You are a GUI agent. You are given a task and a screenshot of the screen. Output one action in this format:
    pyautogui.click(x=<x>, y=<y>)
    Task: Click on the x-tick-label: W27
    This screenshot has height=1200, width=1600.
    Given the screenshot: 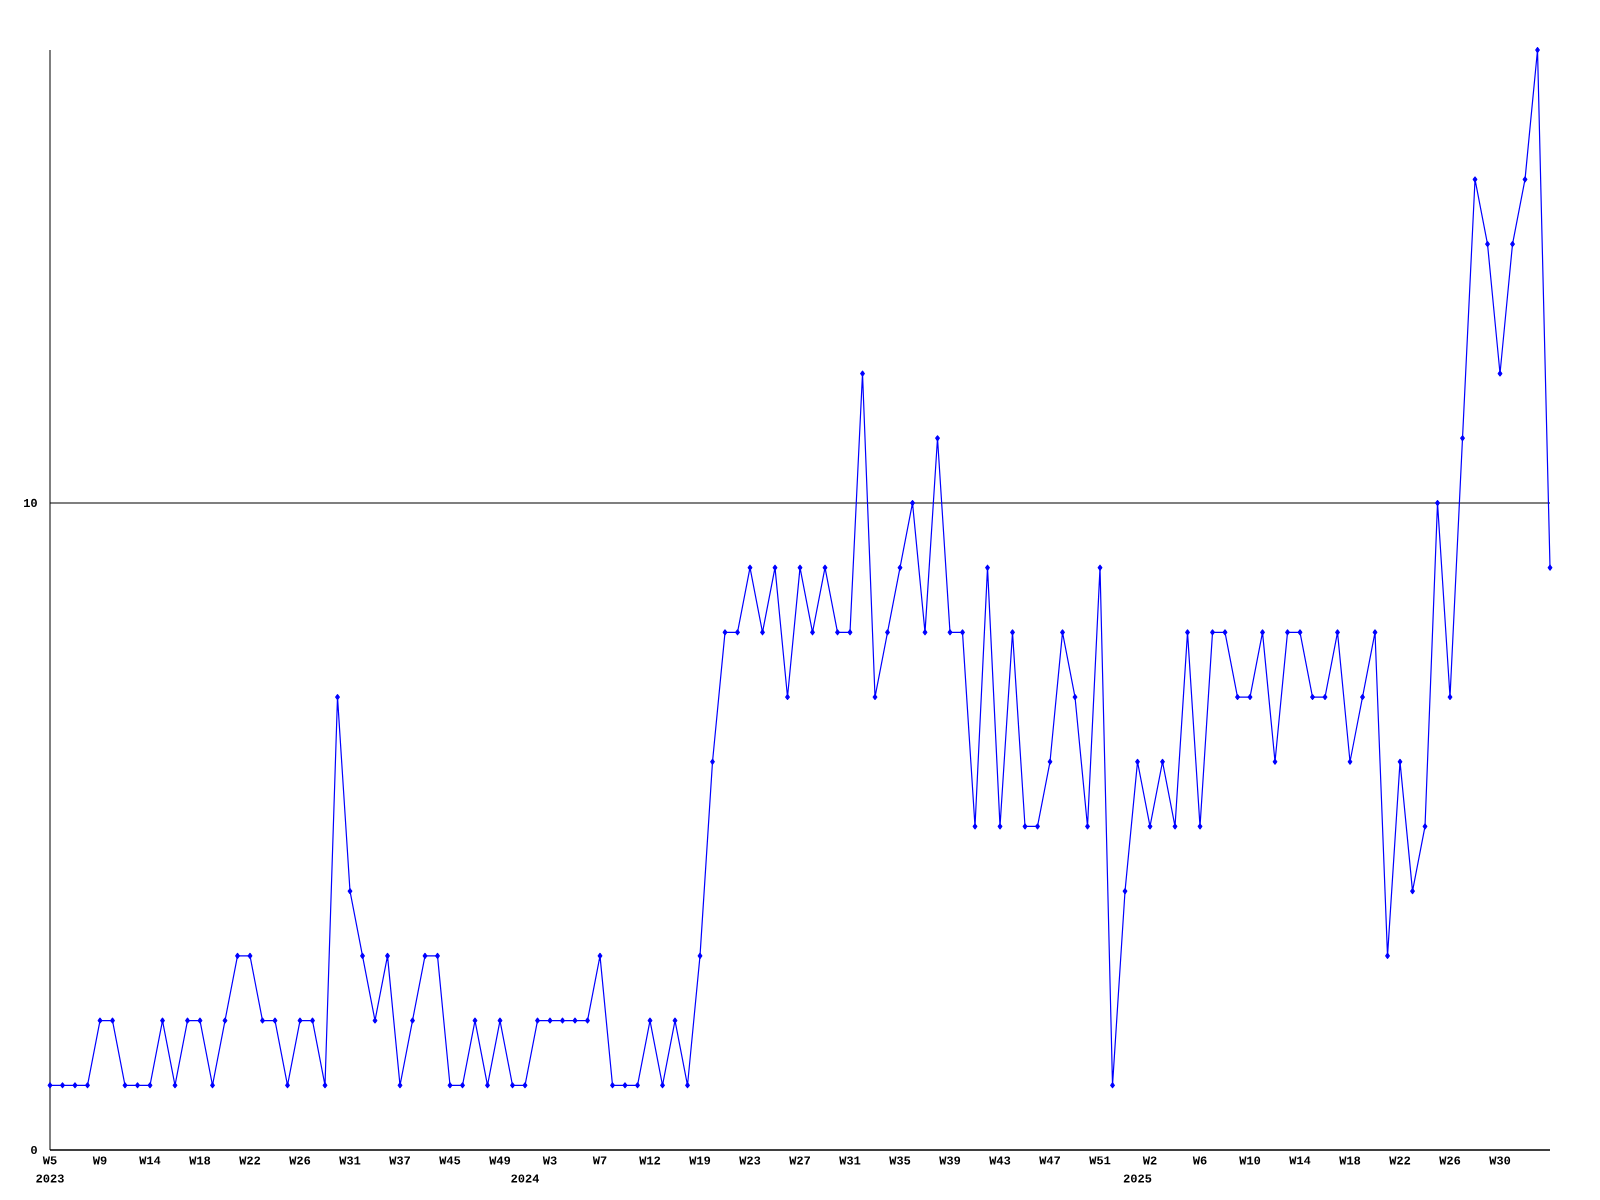 What is the action you would take?
    pyautogui.click(x=800, y=1160)
    